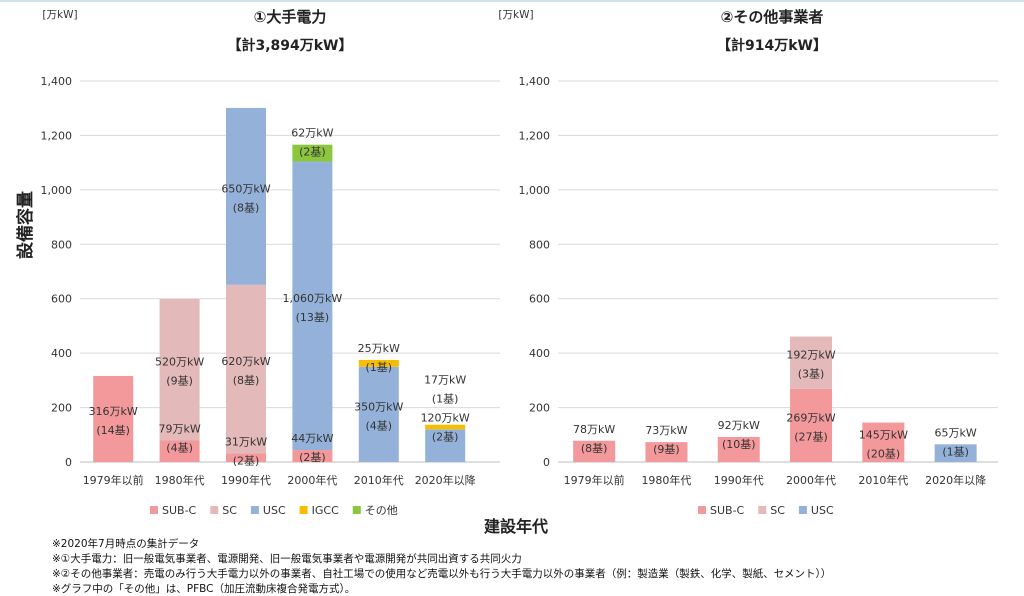 The height and width of the screenshot is (596, 1024). What do you see at coordinates (810, 355) in the screenshot?
I see `data-label-value: 192万kW` at bounding box center [810, 355].